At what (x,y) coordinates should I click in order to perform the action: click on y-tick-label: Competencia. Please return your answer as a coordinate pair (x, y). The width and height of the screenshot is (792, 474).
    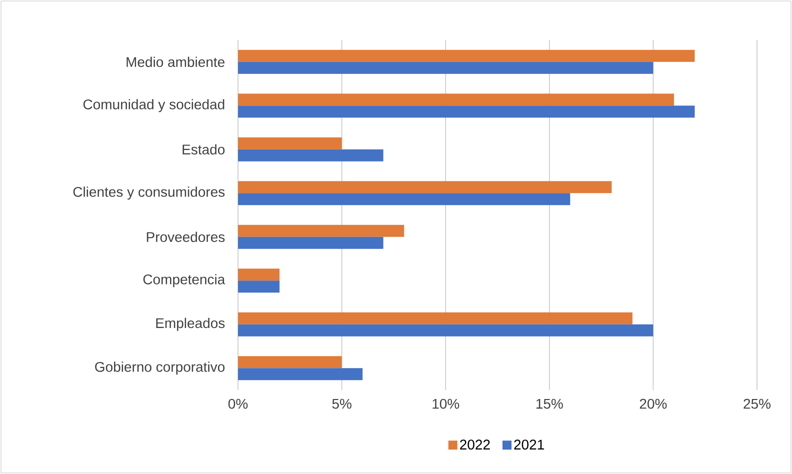
    Looking at the image, I should click on (184, 281).